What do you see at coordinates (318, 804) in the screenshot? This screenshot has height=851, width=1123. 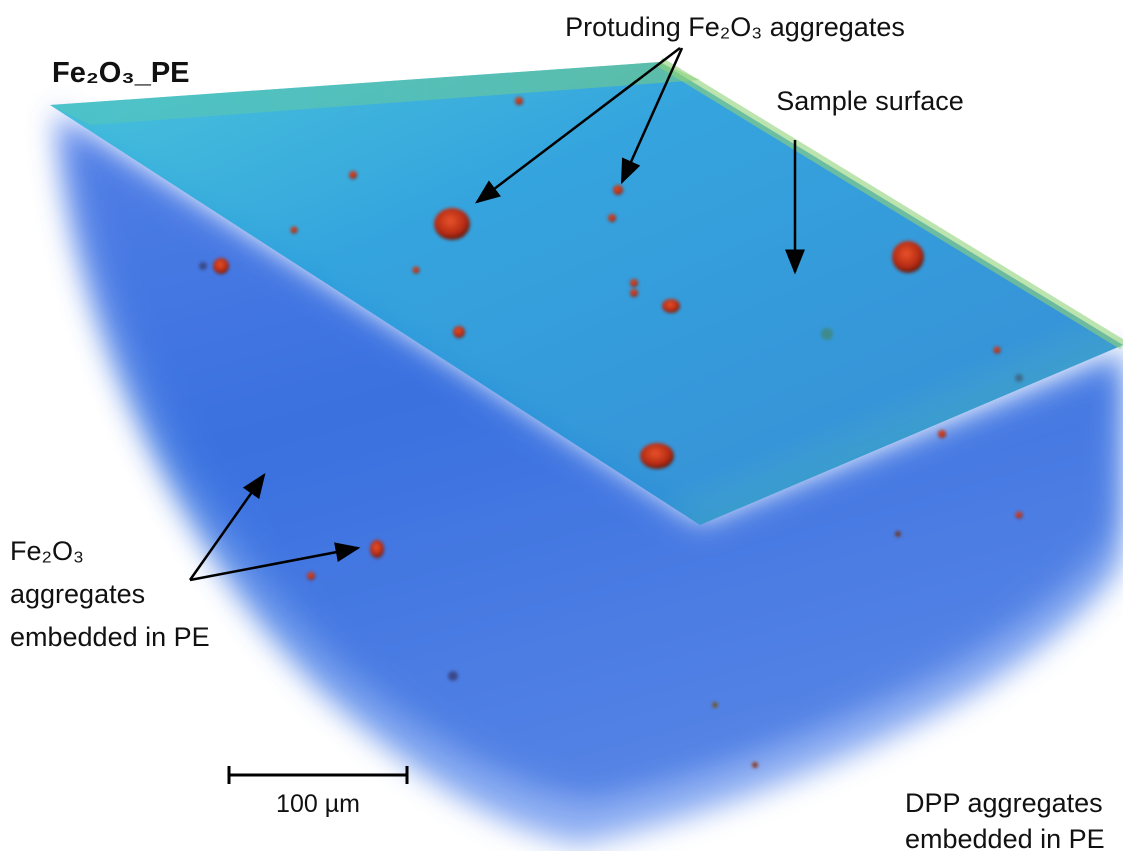 I see `scale-bar-label: 100 µm` at bounding box center [318, 804].